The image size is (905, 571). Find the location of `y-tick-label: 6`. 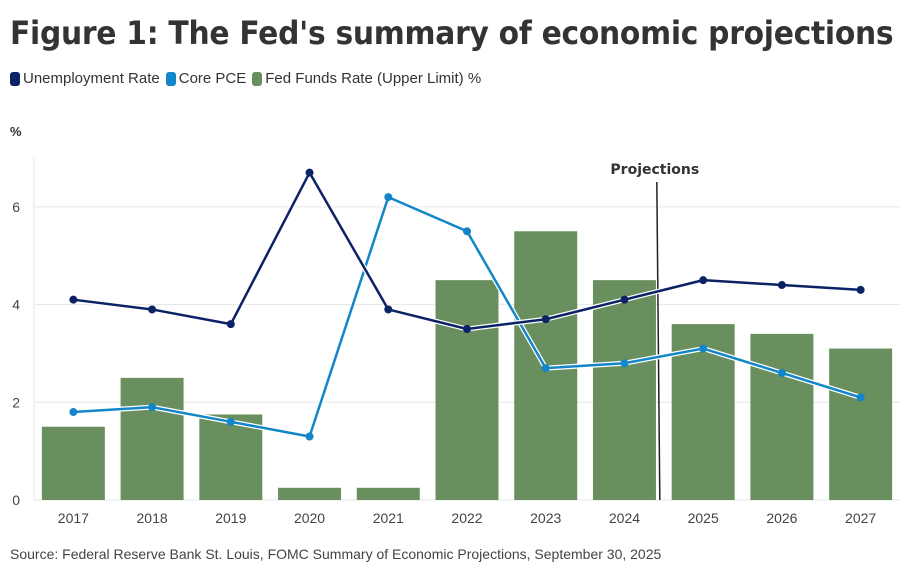

y-tick-label: 6 is located at coordinates (16, 207).